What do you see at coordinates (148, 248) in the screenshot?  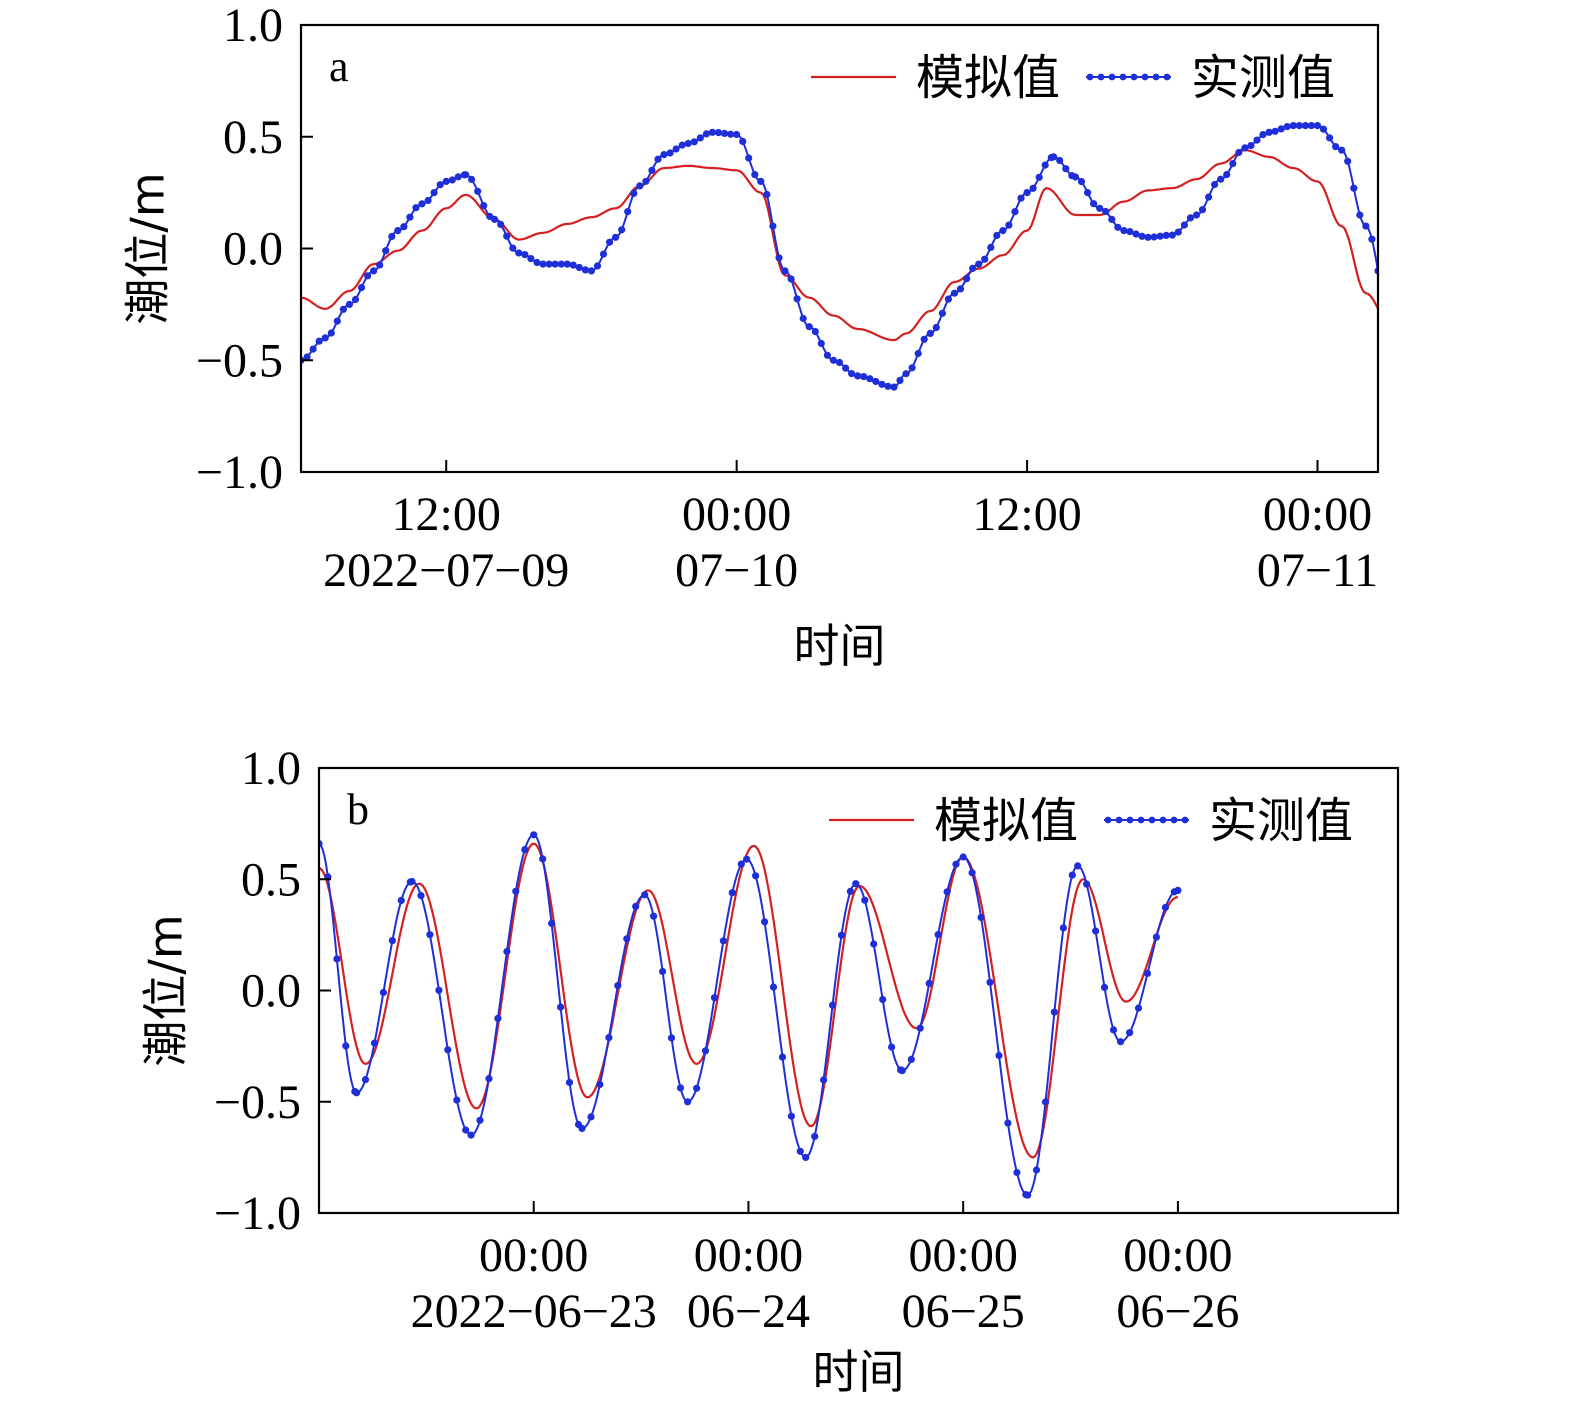 I see `y-axis-title: 潮位/m` at bounding box center [148, 248].